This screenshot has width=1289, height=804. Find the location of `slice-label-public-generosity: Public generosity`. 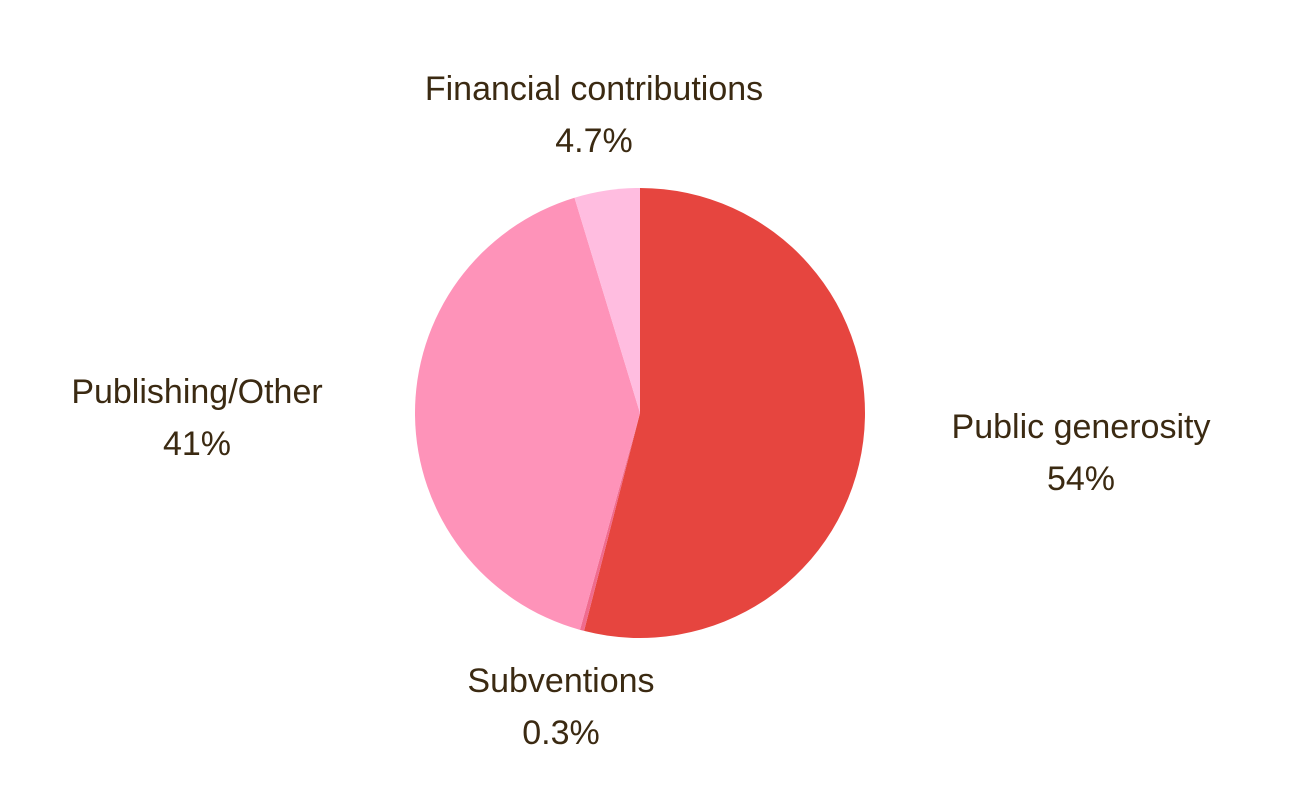

slice-label-public-generosity: Public generosity is located at coordinates (1081, 427).